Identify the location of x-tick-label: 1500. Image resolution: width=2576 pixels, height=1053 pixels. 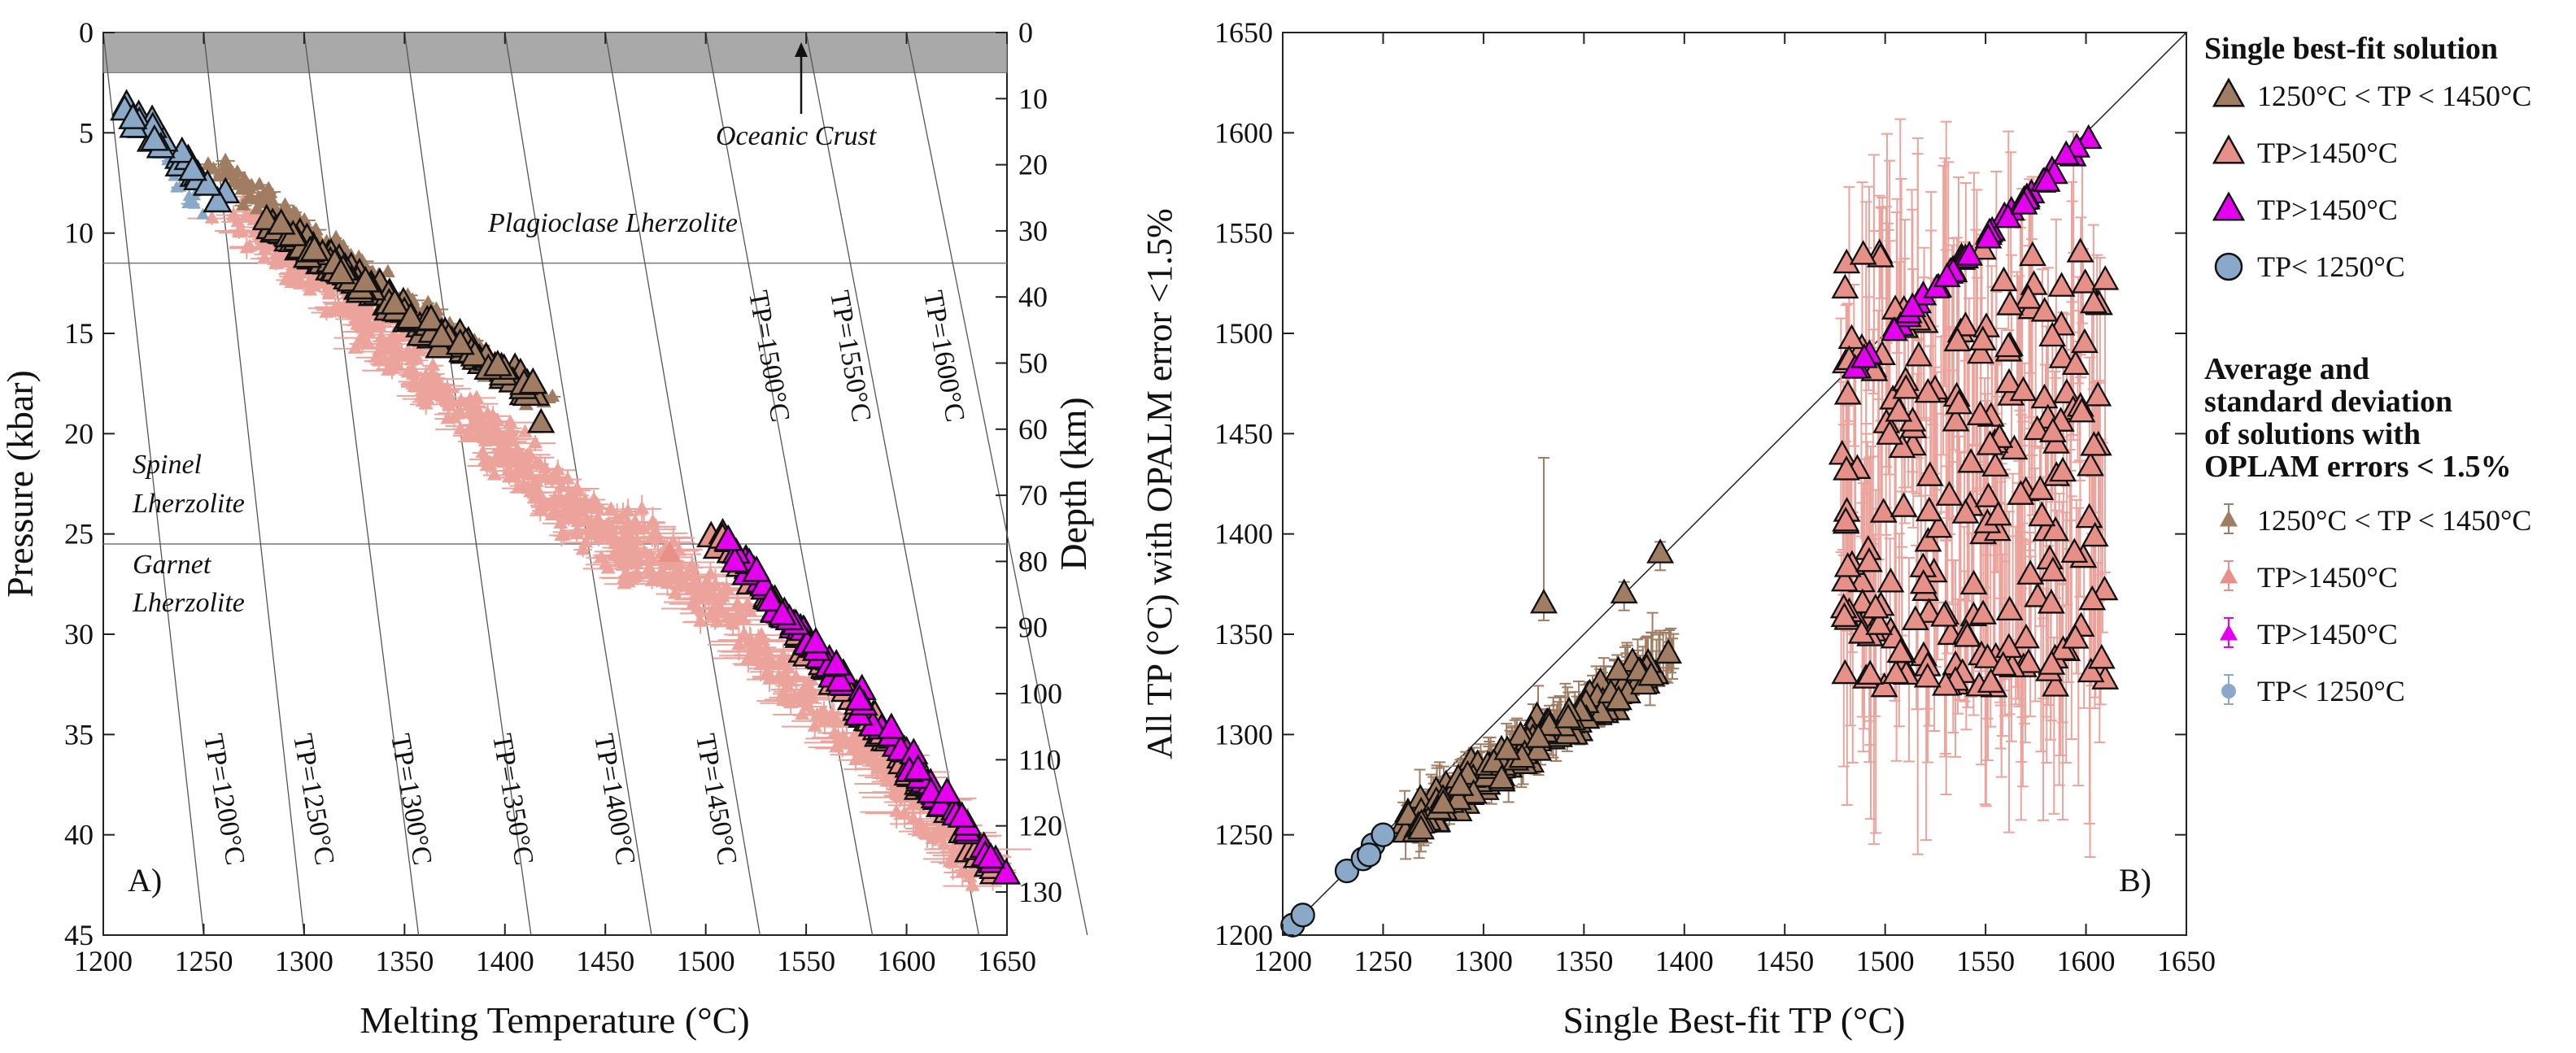
(706, 961).